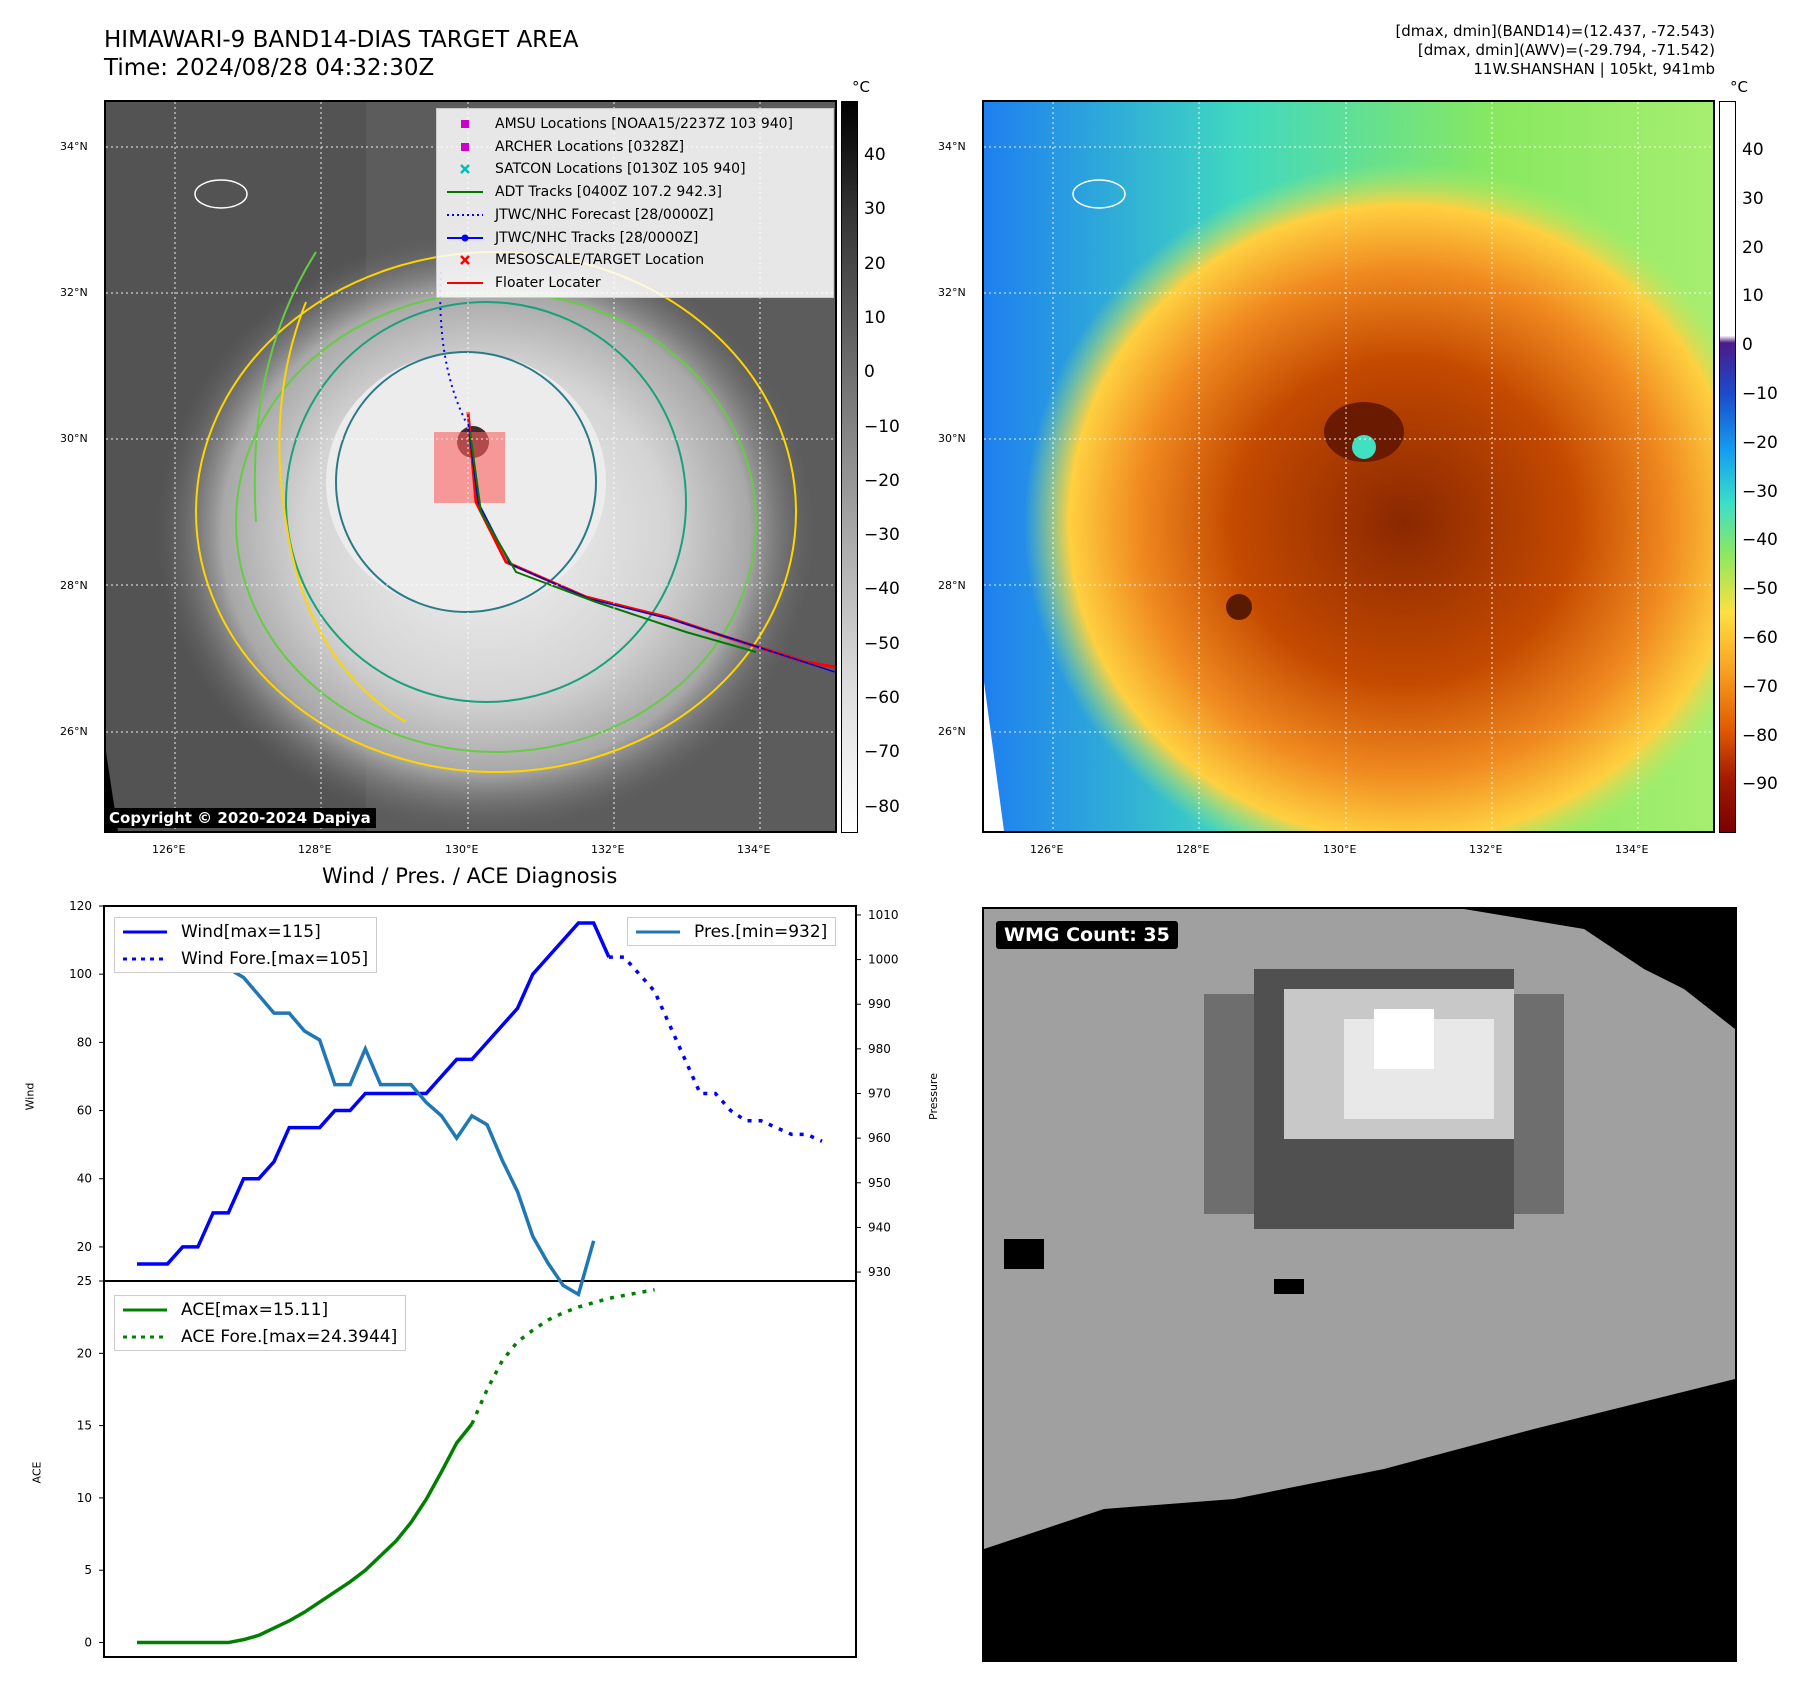  I want to click on longitude-label: 132°E, so click(1486, 849).